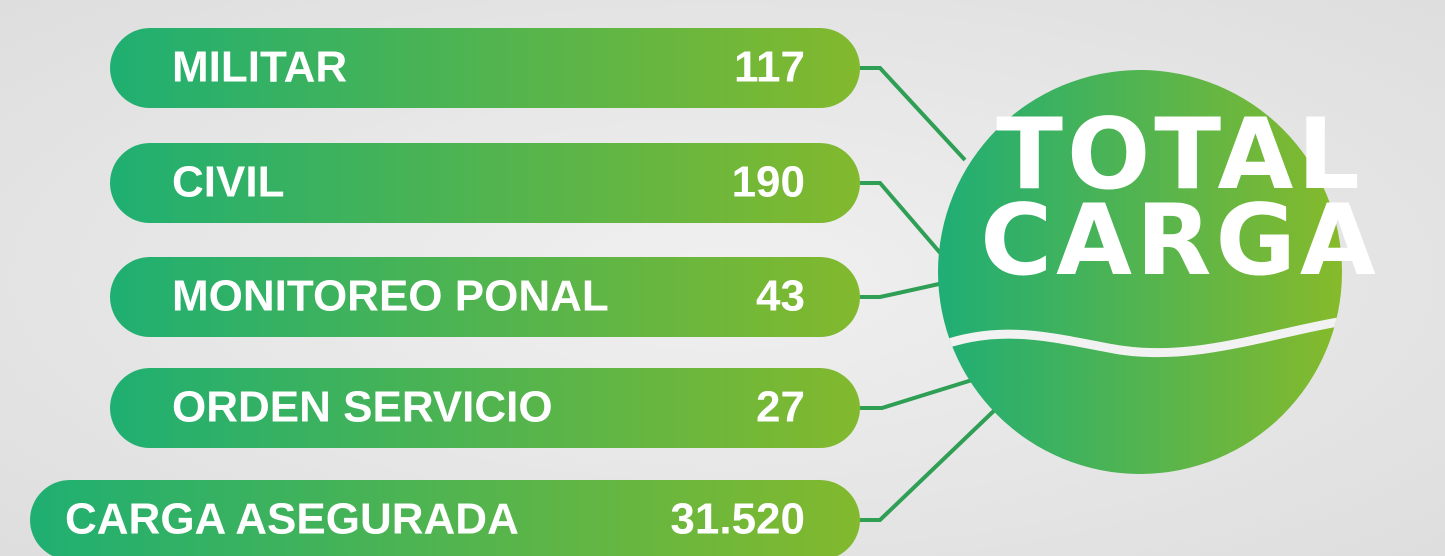 The image size is (1445, 556). I want to click on row-label: MONITOREO PONAL, so click(390, 296).